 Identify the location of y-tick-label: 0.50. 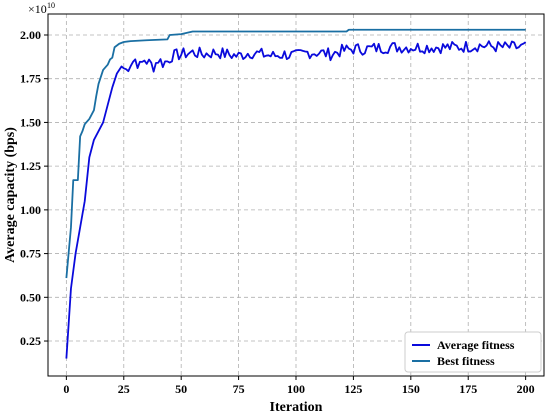
(30, 297).